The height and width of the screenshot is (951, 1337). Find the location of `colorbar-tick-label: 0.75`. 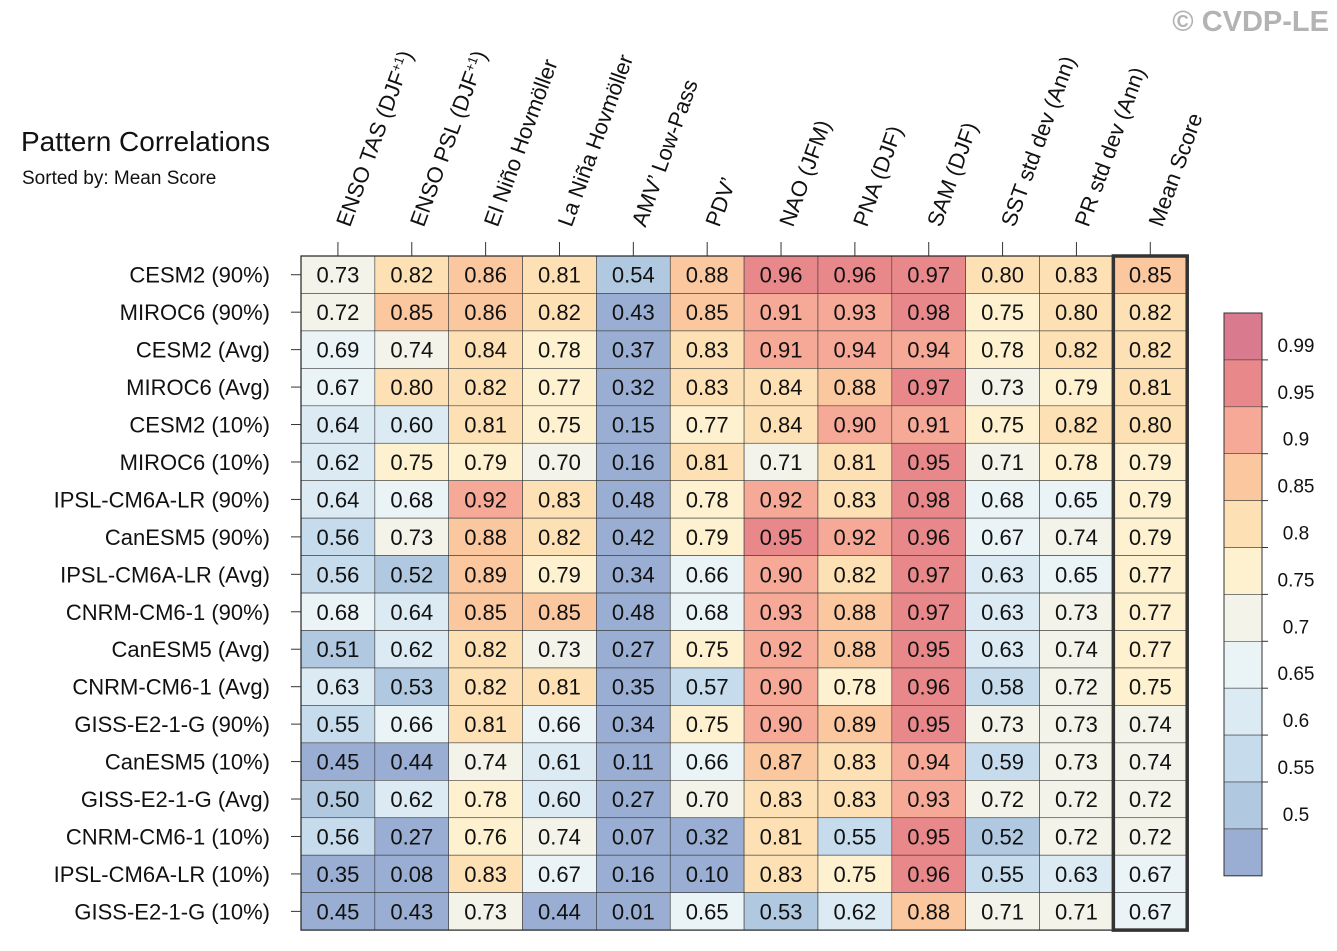

colorbar-tick-label: 0.75 is located at coordinates (1296, 580).